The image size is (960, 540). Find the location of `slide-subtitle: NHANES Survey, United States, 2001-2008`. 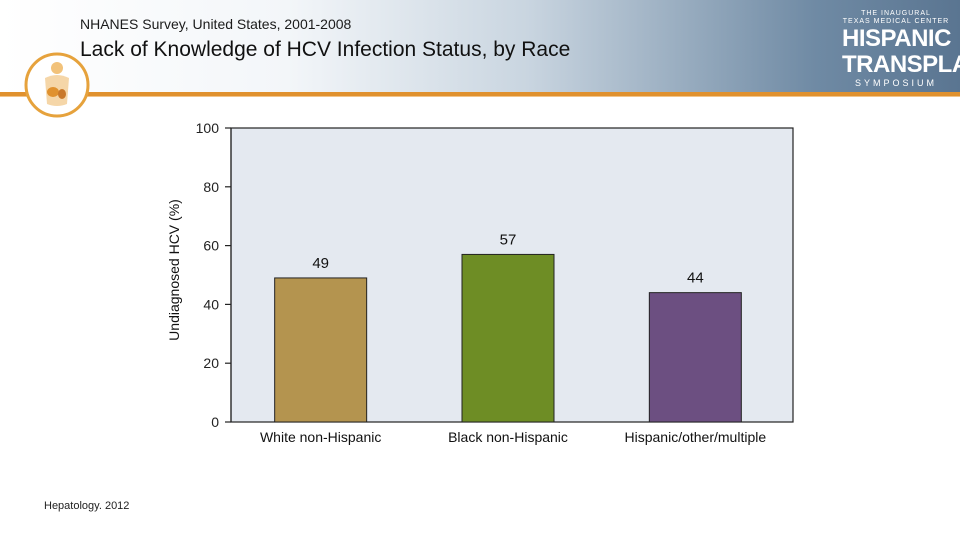

slide-subtitle: NHANES Survey, United States, 2001-2008 is located at coordinates (216, 24).